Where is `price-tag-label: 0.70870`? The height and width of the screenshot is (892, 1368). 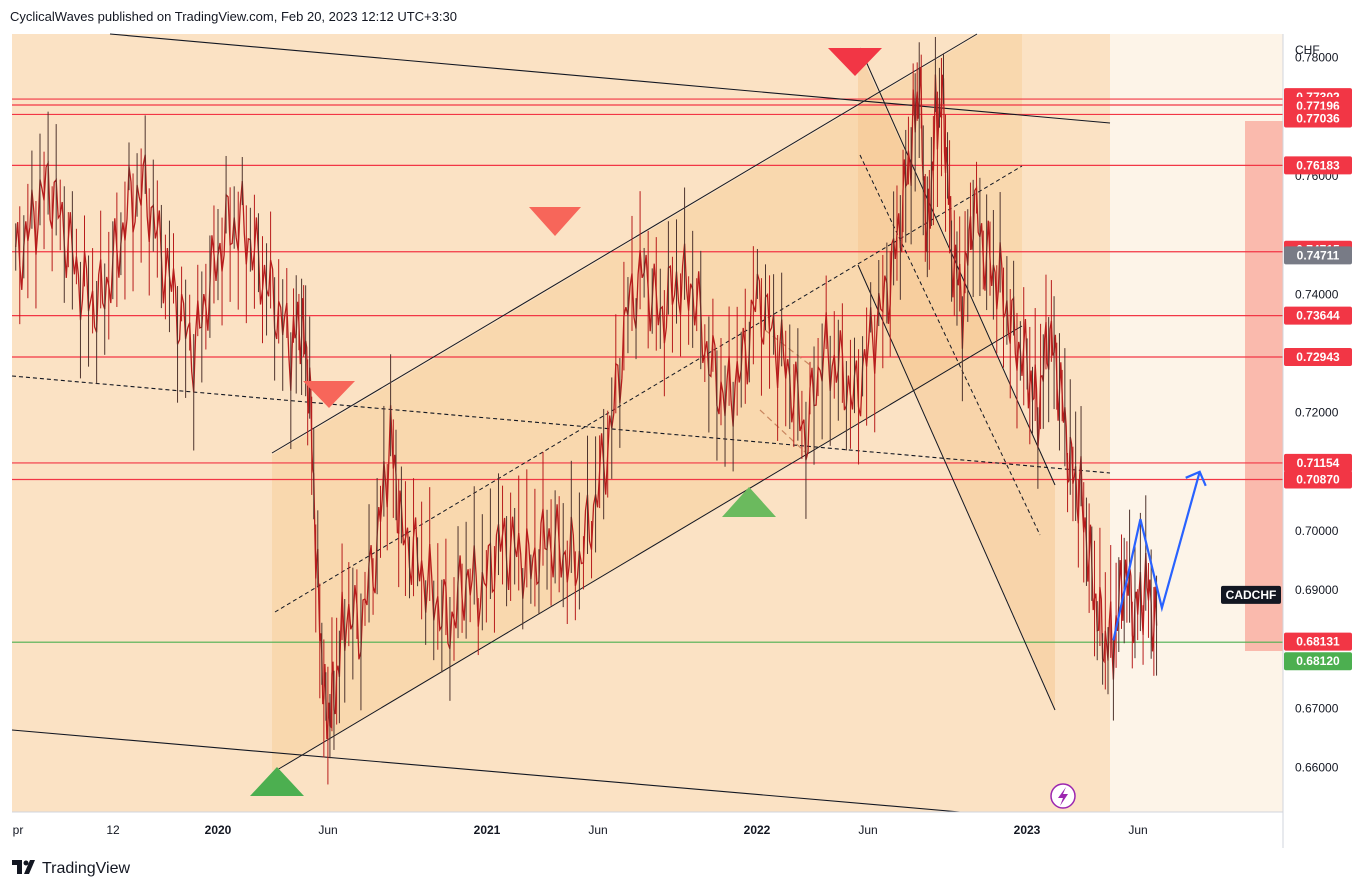
price-tag-label: 0.70870 is located at coordinates (1318, 480).